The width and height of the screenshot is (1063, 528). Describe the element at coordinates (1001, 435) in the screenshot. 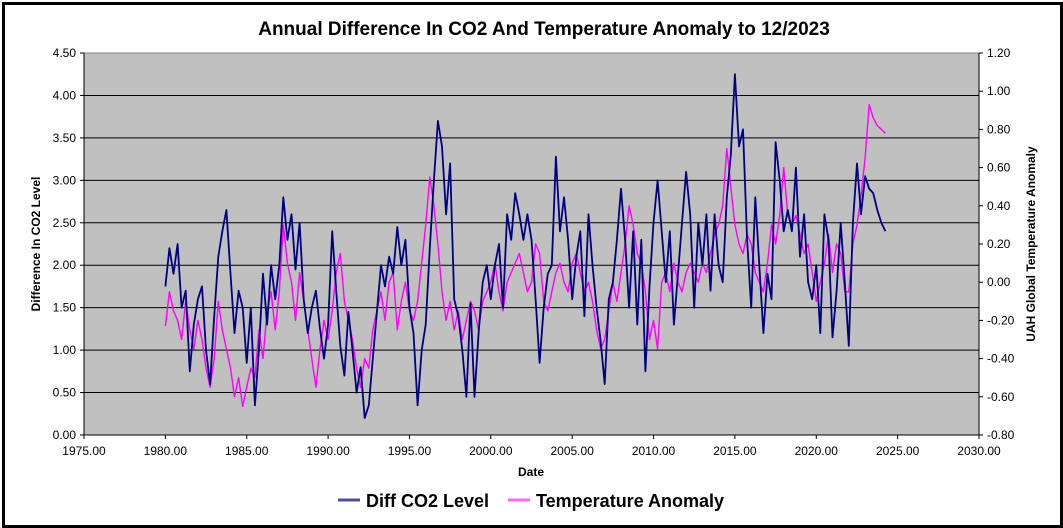

I see `y2-tick-label: -0.80` at that location.